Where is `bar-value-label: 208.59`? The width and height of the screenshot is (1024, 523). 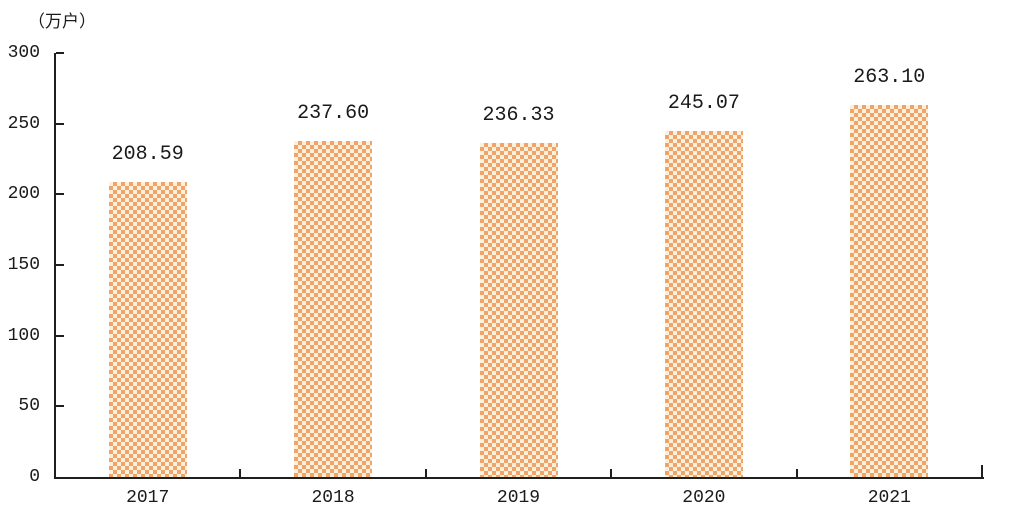
bar-value-label: 208.59 is located at coordinates (147, 155).